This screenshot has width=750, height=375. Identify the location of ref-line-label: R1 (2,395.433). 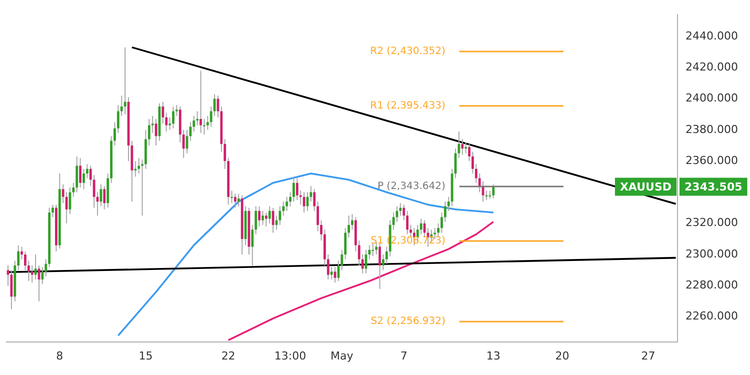
(408, 106).